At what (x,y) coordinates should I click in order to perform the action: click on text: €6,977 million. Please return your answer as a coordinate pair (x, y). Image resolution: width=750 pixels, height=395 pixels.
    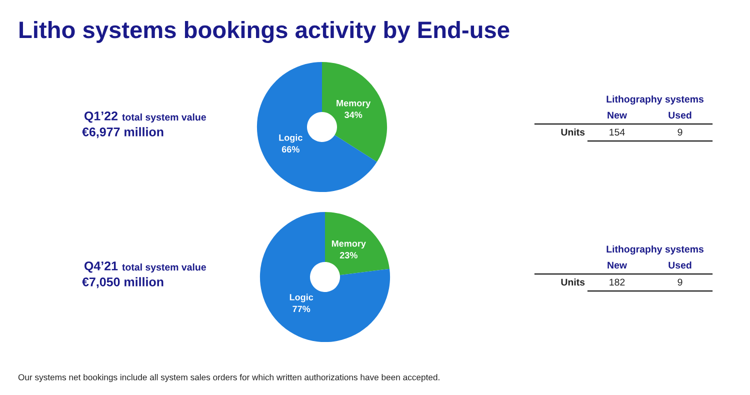
    Looking at the image, I should click on (123, 132).